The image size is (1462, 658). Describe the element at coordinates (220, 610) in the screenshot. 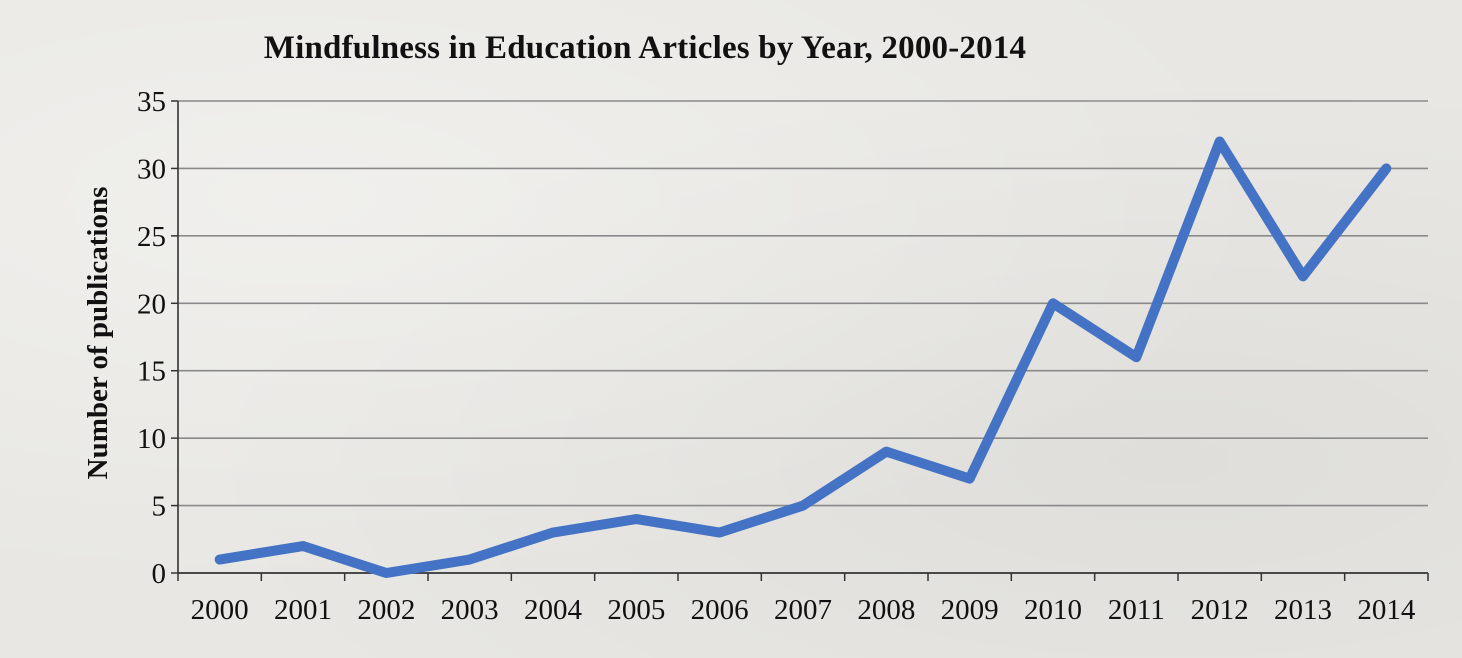

I see `x-tick-label: 2000` at that location.